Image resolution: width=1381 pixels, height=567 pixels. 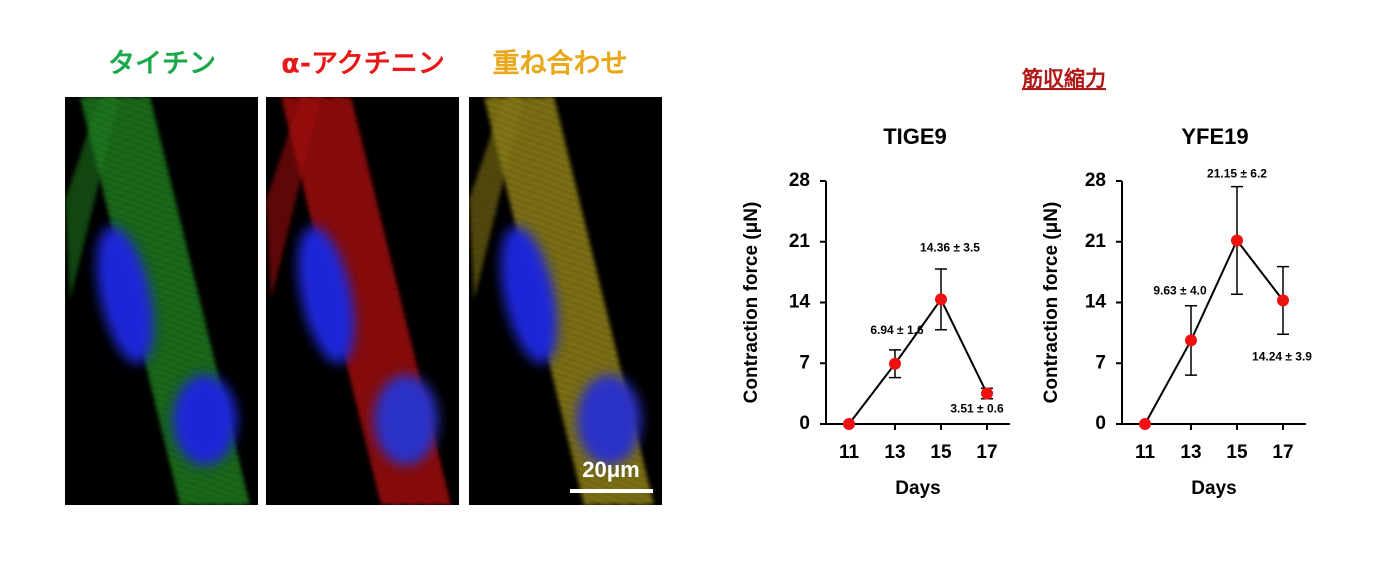 I want to click on value-label: 3.51 ± 0.6, so click(x=977, y=409).